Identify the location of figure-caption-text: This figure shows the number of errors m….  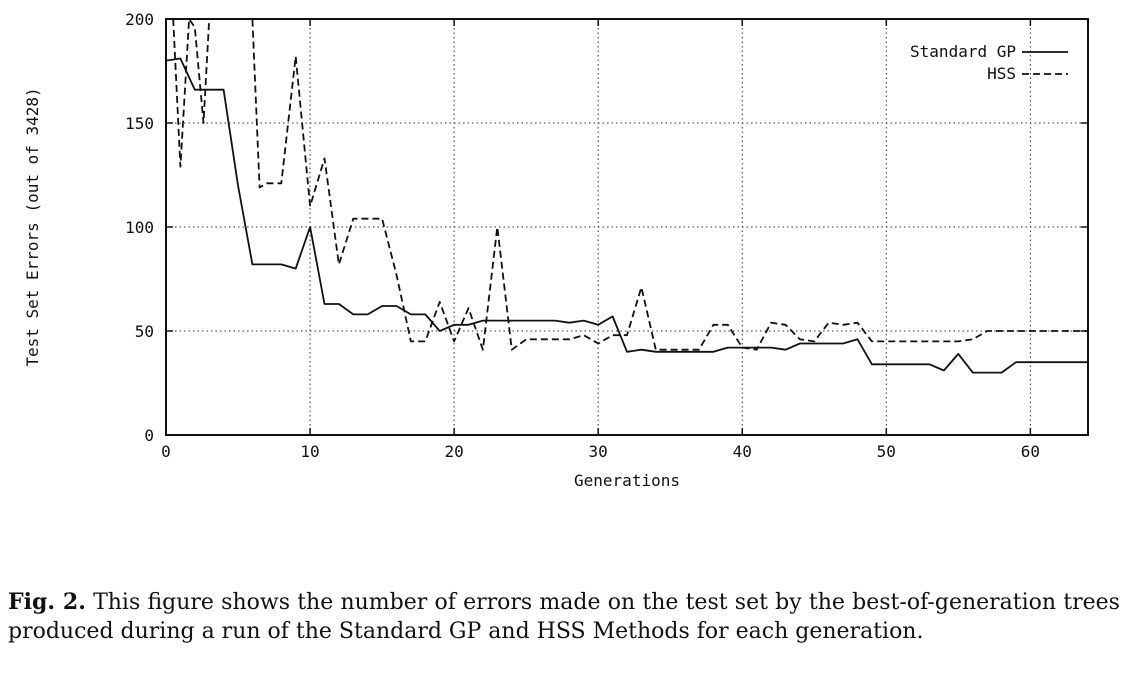
(564, 617).